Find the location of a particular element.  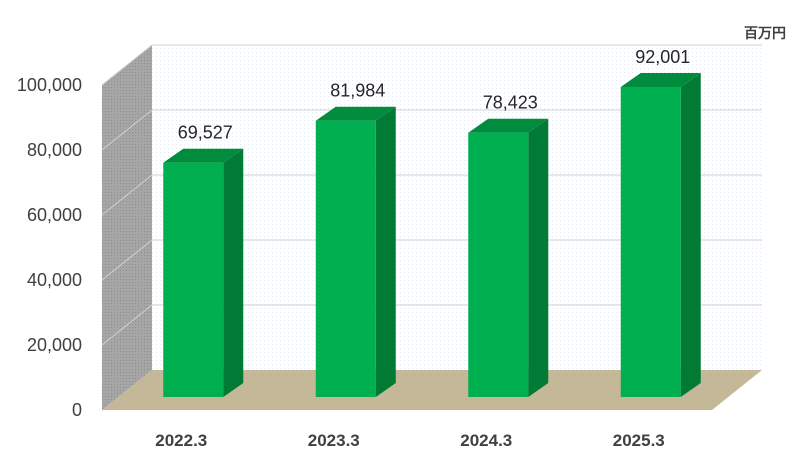

bar-2024.3 is located at coordinates (508, 258).